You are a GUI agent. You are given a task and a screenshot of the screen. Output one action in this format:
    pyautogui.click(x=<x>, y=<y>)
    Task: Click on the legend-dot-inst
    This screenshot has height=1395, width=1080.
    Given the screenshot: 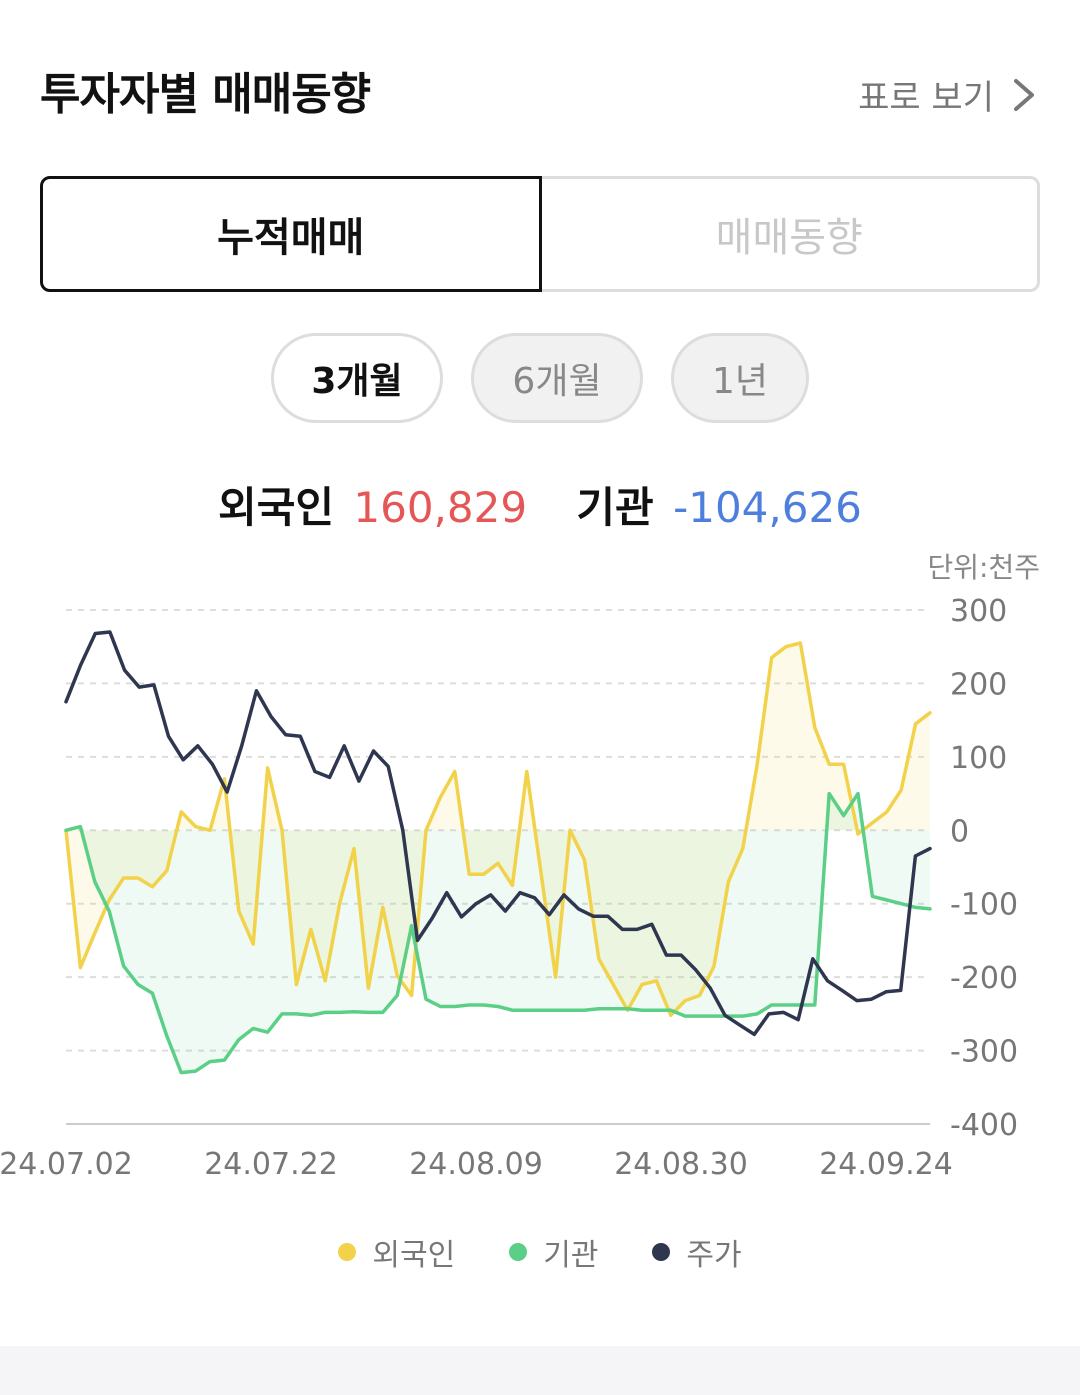 What is the action you would take?
    pyautogui.click(x=518, y=1252)
    